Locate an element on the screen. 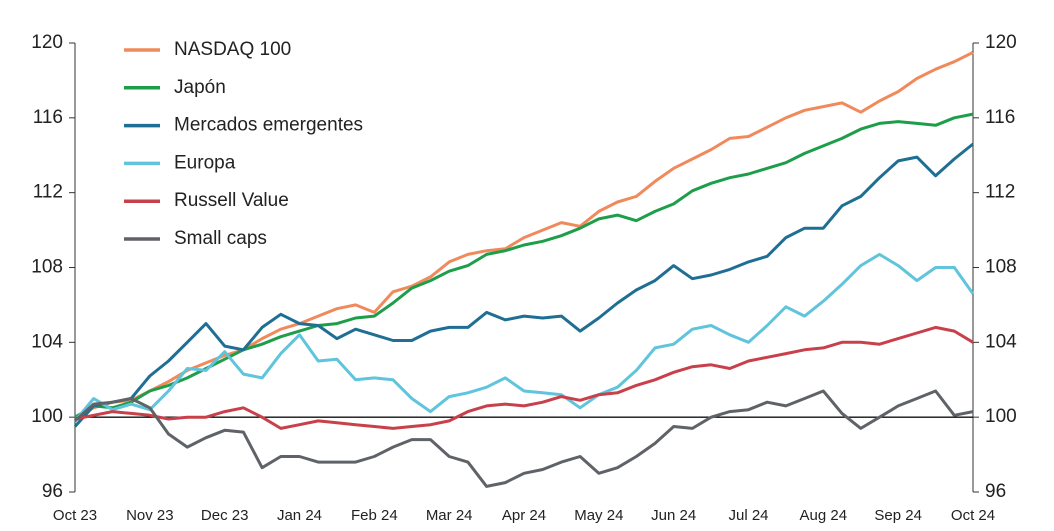 The image size is (1054, 531). legend-label: Japón is located at coordinates (200, 87).